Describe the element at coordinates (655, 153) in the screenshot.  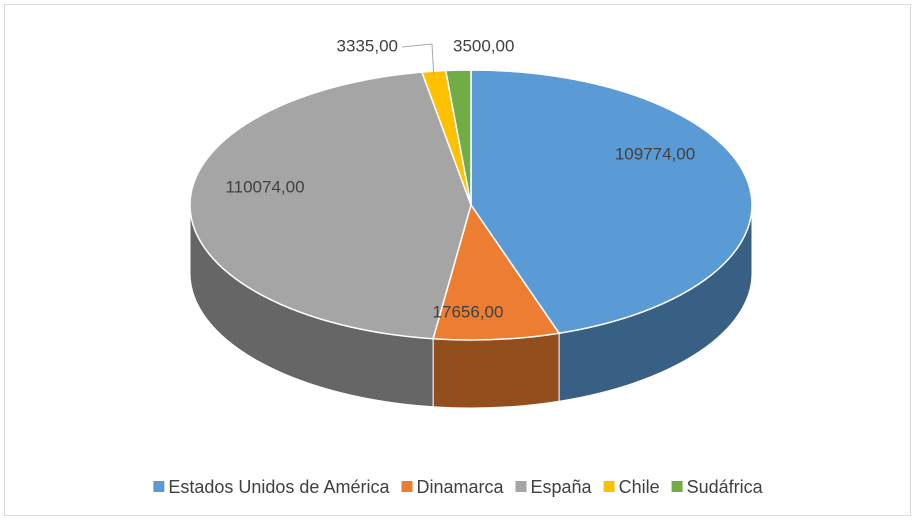
I see `data-label: 109774,00` at that location.